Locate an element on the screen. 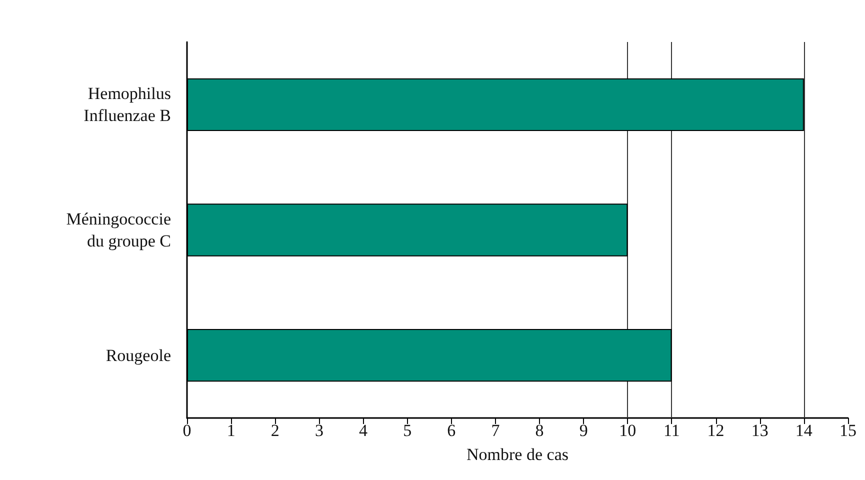  x-tick-label: 4 is located at coordinates (363, 430).